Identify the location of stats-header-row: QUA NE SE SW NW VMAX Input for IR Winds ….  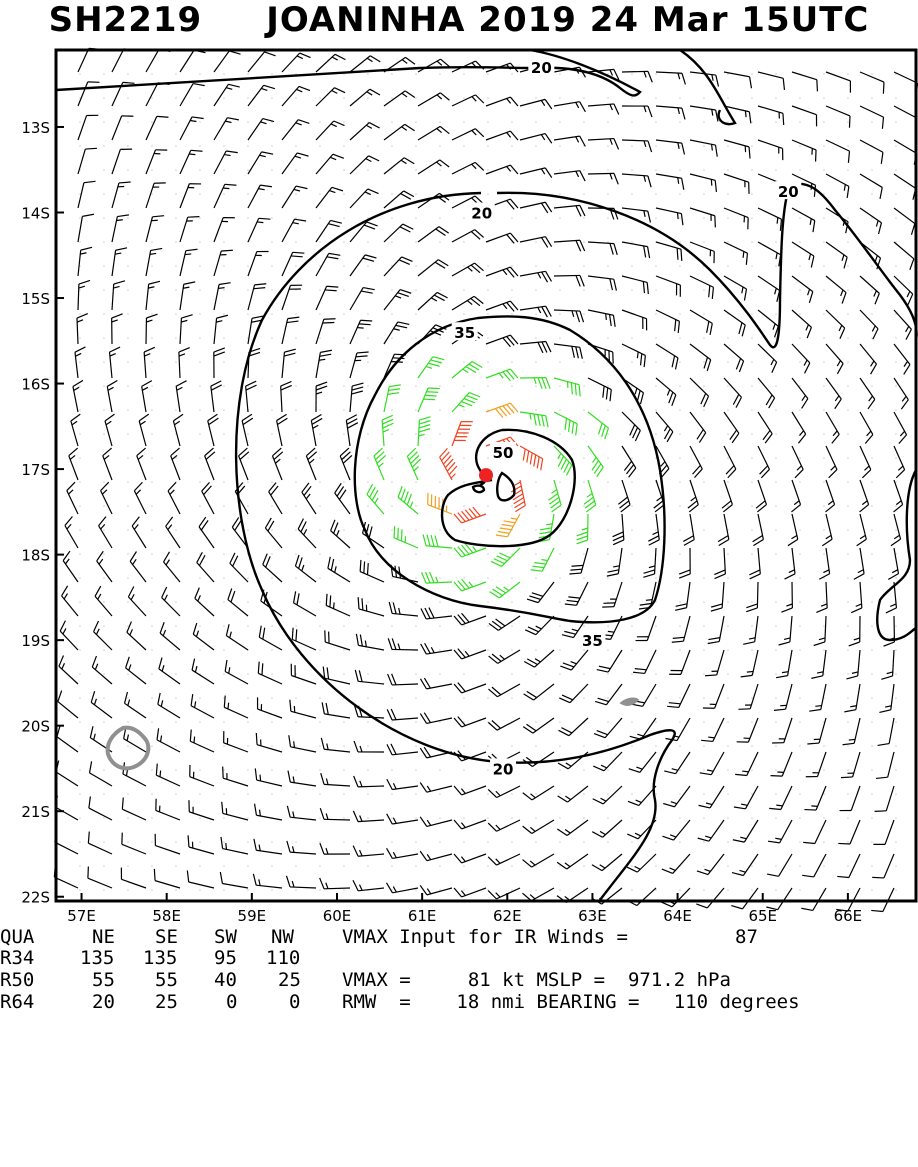
(23, 937).